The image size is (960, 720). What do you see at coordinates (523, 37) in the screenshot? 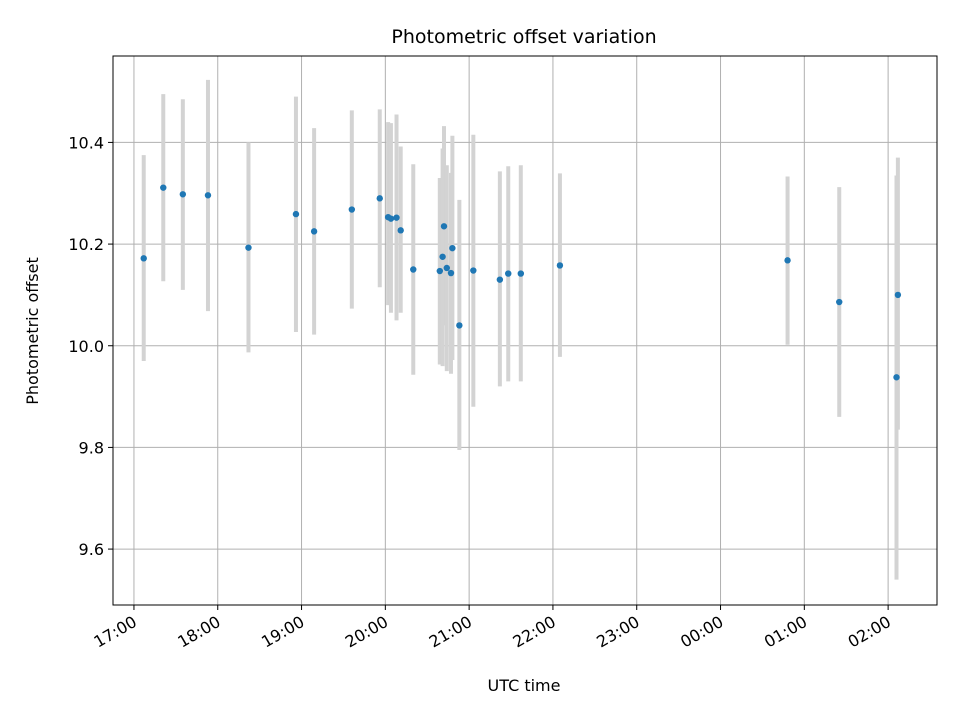
I see `chart-title: Photometric offset variation` at bounding box center [523, 37].